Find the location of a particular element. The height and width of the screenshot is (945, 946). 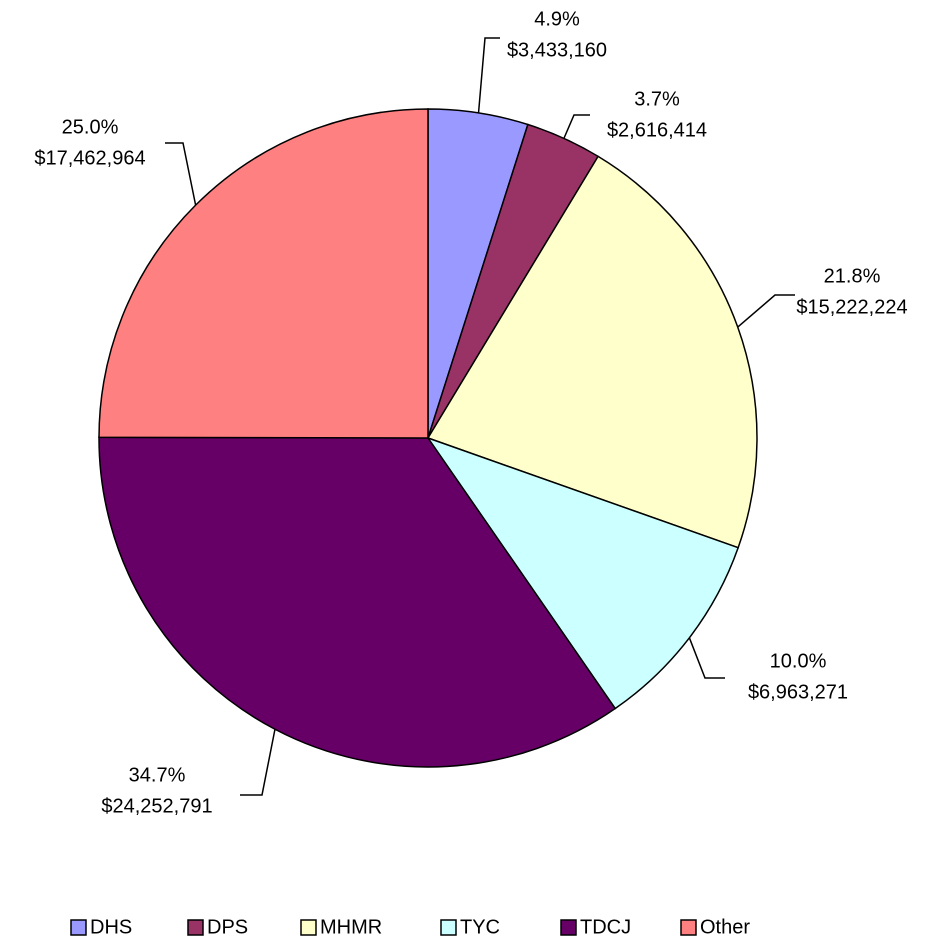

legend-label: TDCJ is located at coordinates (605, 927).